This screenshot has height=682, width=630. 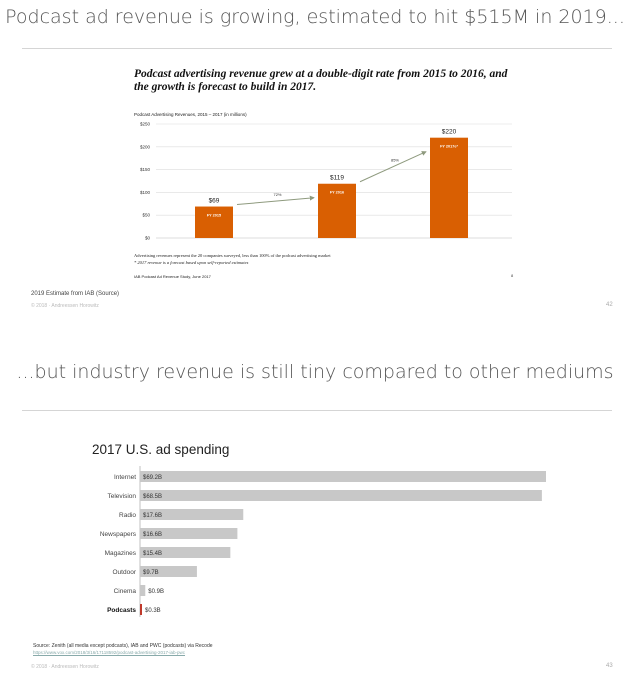 What do you see at coordinates (609, 305) in the screenshot?
I see `slide1-page-number: 42` at bounding box center [609, 305].